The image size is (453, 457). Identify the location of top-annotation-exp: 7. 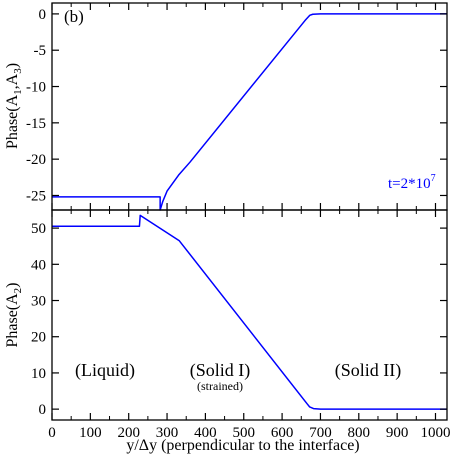
(433, 178).